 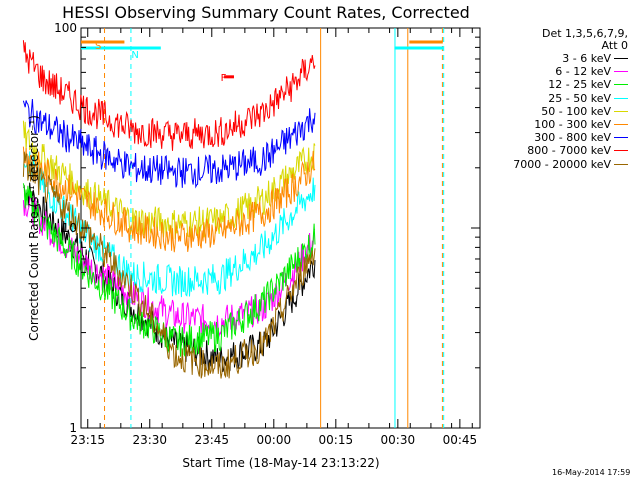 I want to click on x-tick-label: 23:15, so click(x=87, y=440).